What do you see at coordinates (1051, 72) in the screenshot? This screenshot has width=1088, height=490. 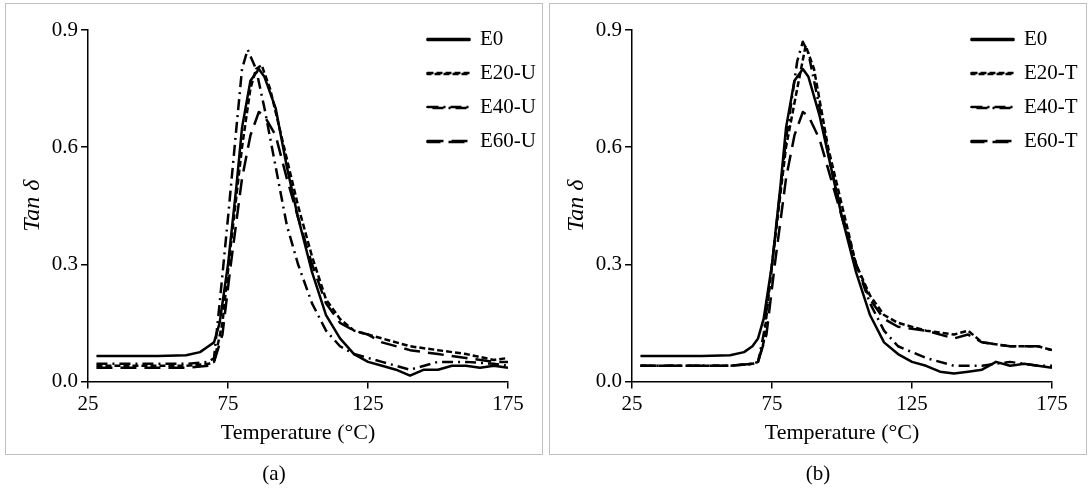 I see `legend-label: E20-T` at bounding box center [1051, 72].